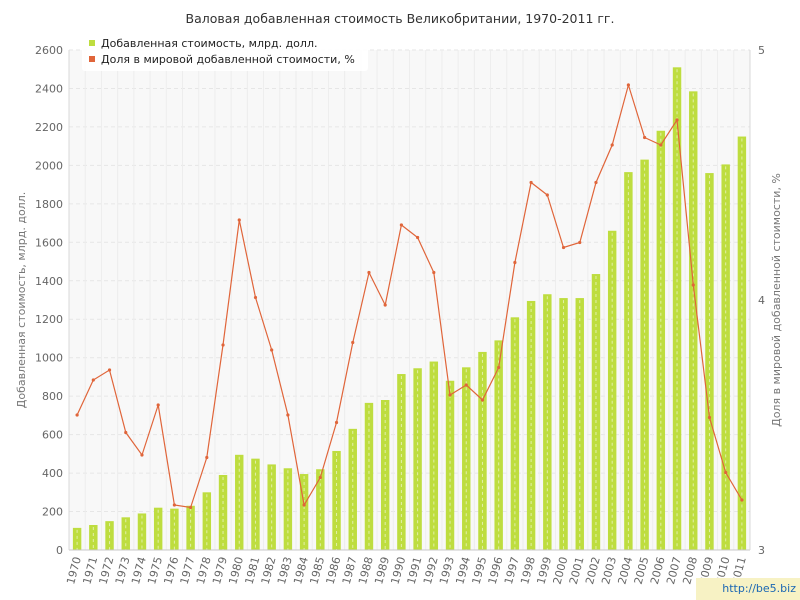 The image size is (800, 600). Describe the element at coordinates (271, 507) in the screenshot. I see `bar-1982` at that location.